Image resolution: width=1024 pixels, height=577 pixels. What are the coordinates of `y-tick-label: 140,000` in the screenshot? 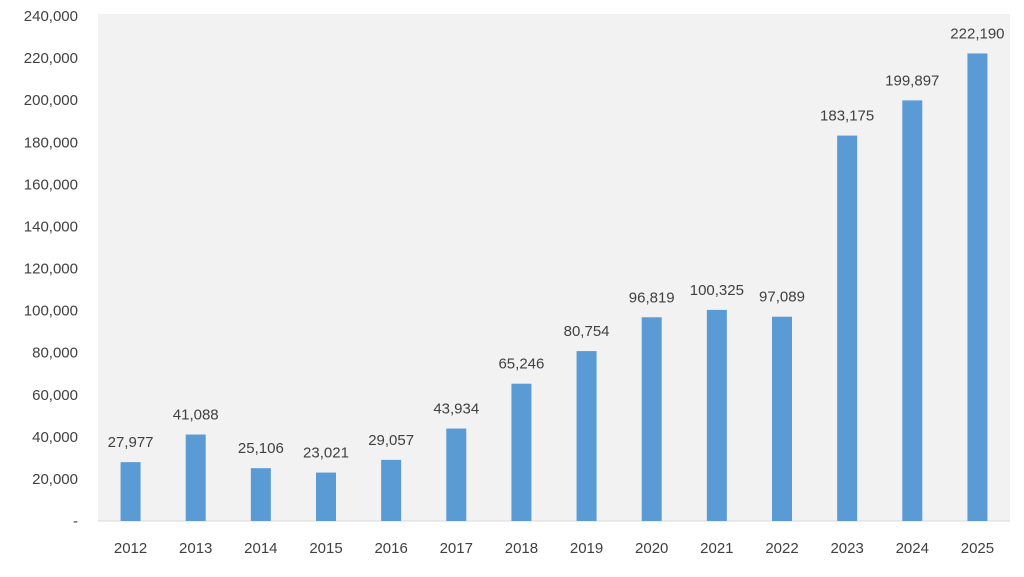 It's located at (51, 226).